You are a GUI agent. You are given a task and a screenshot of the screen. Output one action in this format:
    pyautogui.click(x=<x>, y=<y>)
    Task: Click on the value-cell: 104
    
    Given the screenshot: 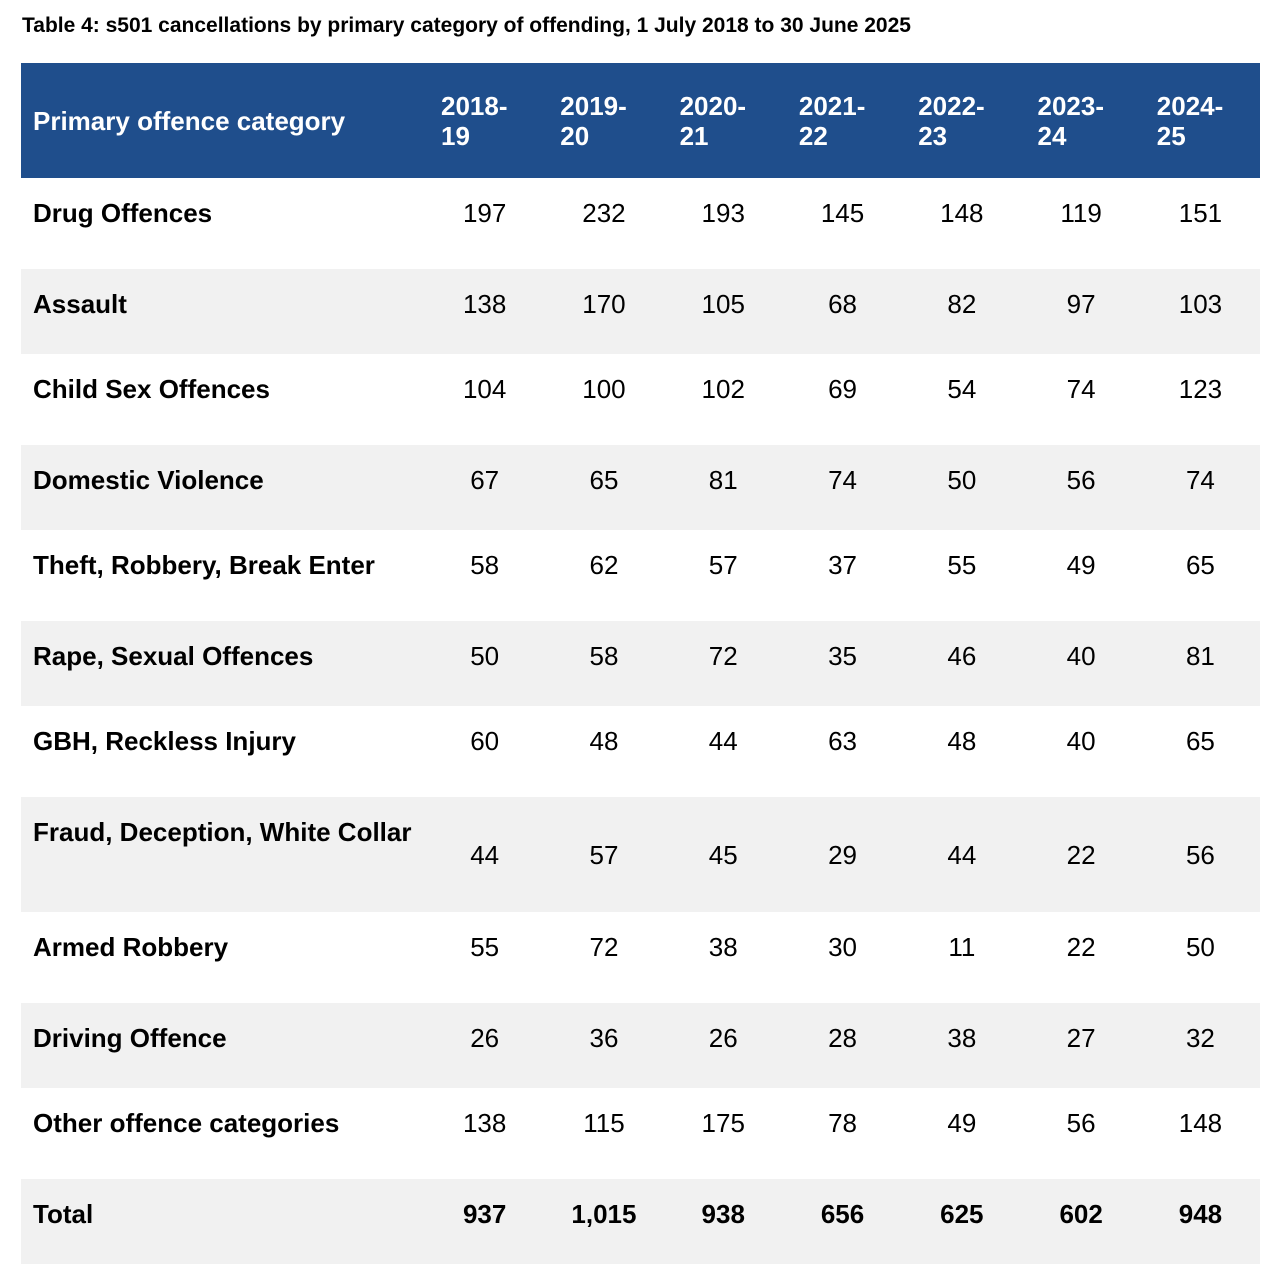 What is the action you would take?
    pyautogui.click(x=484, y=389)
    